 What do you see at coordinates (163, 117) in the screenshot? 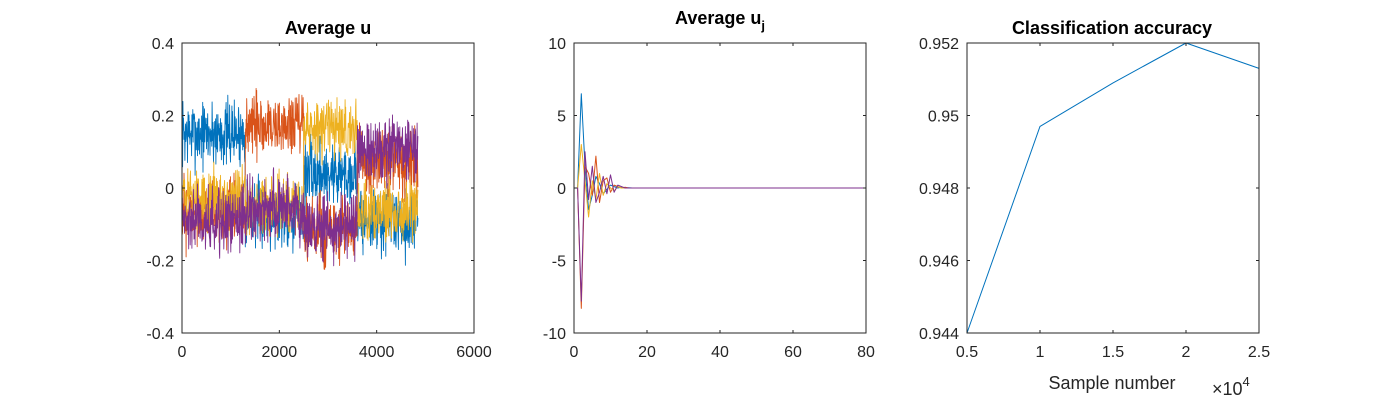
I see `y-tick-label: 0.2` at bounding box center [163, 117].